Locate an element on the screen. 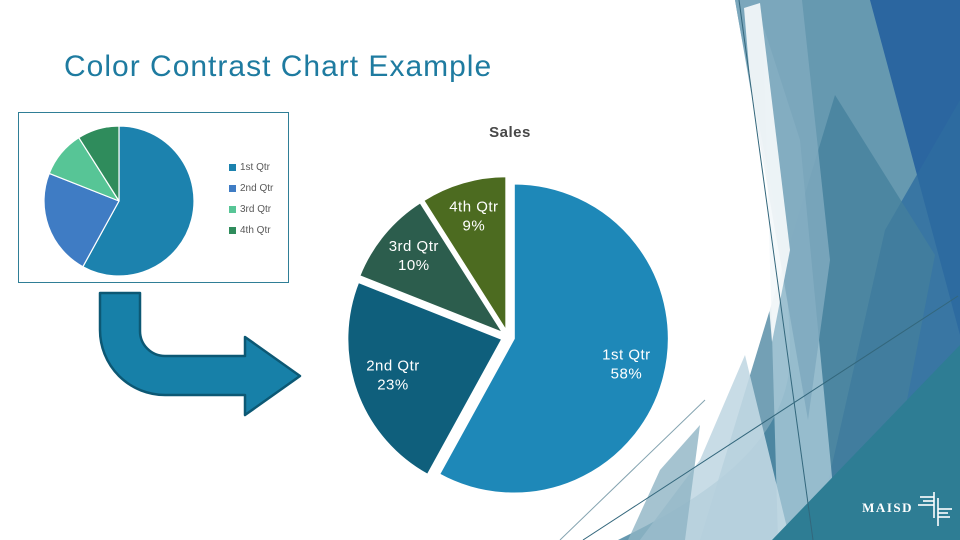 This screenshot has height=540, width=960. thumbnail-pie-chart is located at coordinates (119, 201).